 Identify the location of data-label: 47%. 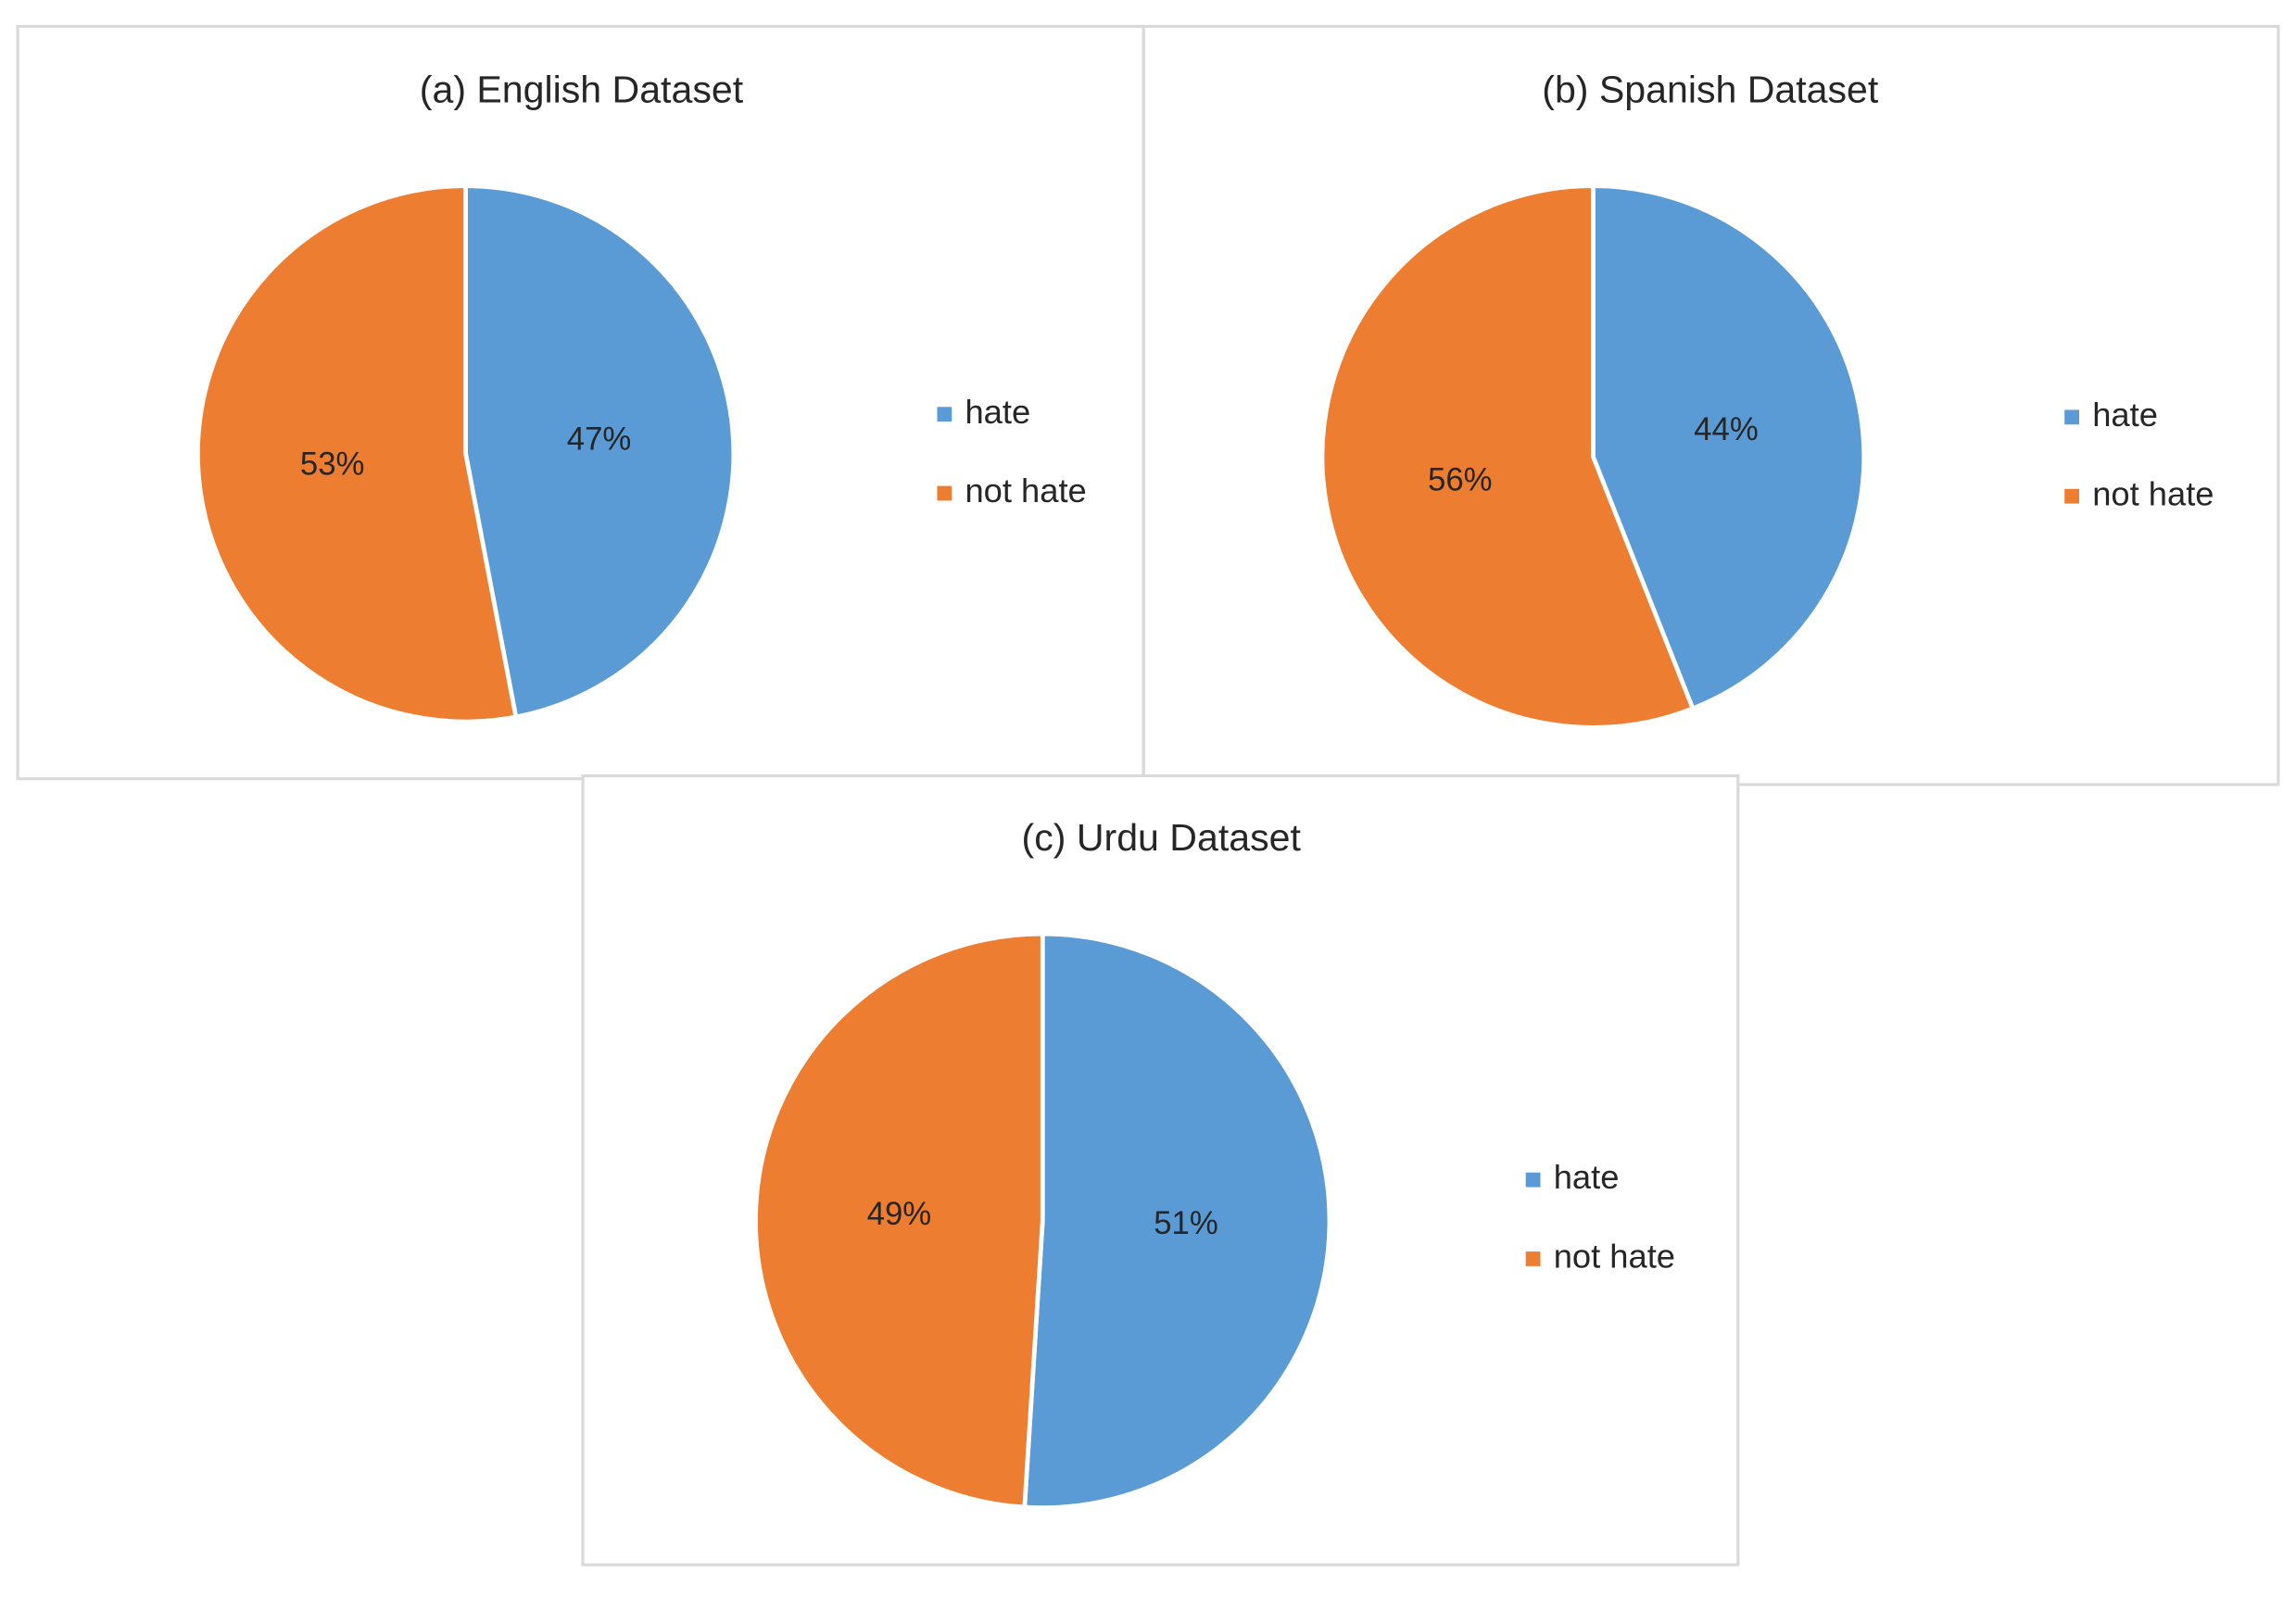
(600, 439).